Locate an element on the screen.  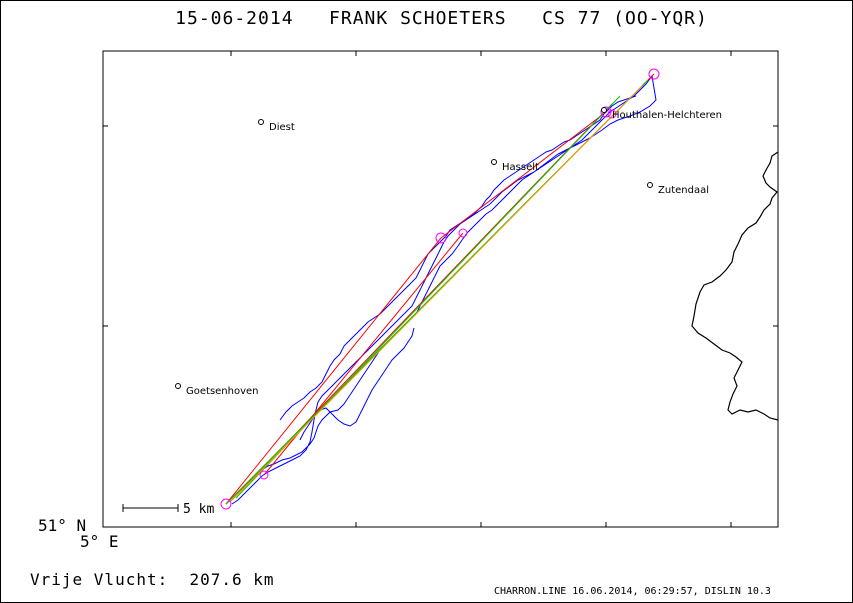
place-marker-houthalen is located at coordinates (604, 110).